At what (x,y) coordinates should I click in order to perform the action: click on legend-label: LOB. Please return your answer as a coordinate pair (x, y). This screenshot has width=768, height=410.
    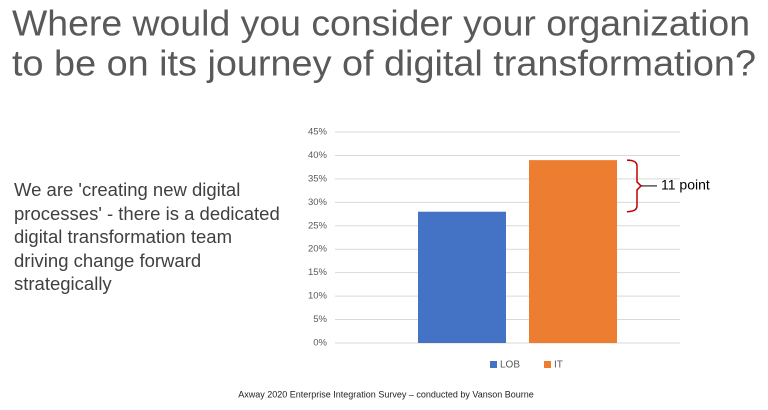
    Looking at the image, I should click on (510, 365).